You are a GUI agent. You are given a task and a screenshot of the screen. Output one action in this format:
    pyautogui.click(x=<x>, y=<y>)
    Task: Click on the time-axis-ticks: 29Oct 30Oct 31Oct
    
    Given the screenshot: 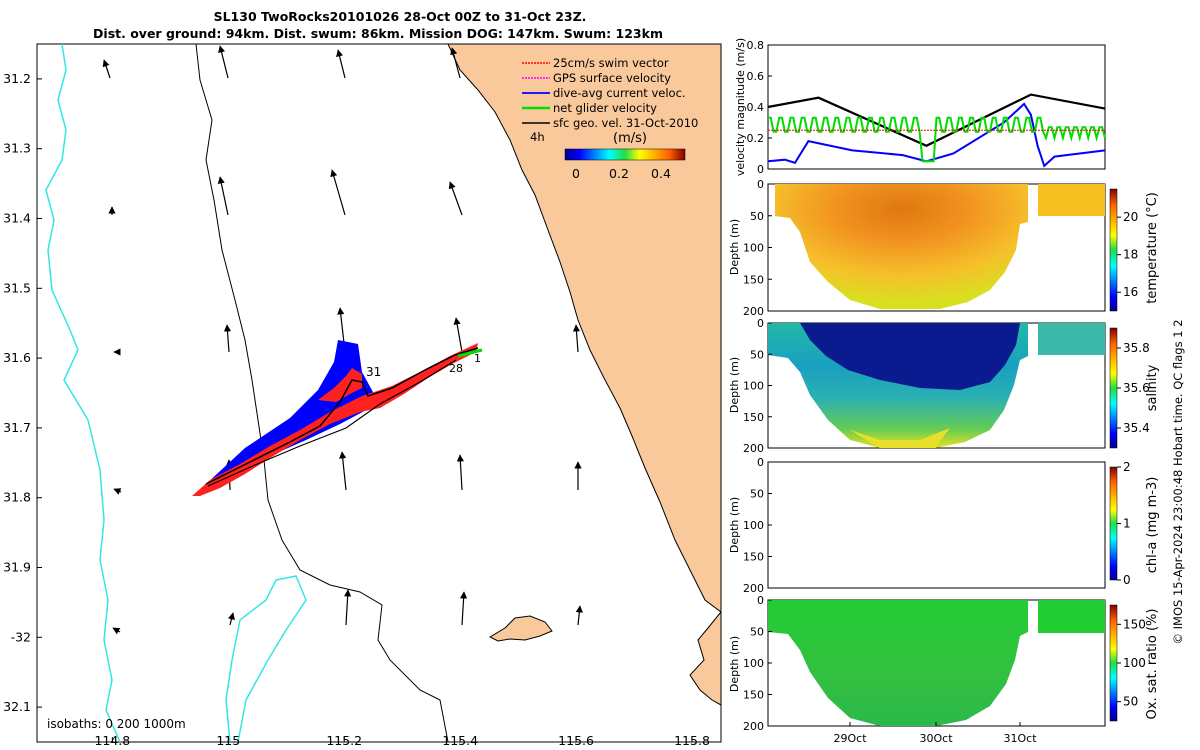 What is the action you would take?
    pyautogui.click(x=935, y=733)
    